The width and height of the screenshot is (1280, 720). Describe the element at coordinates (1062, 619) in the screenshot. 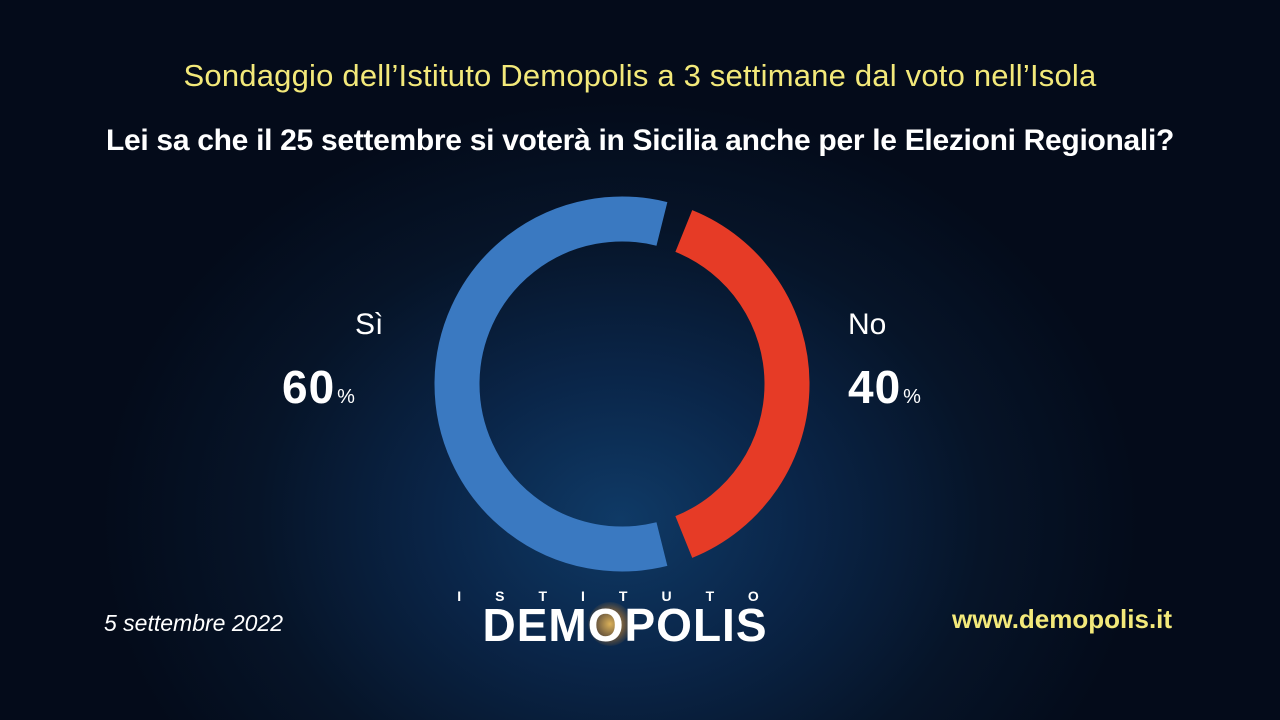

I see `website-link: www.demopolis.it` at that location.